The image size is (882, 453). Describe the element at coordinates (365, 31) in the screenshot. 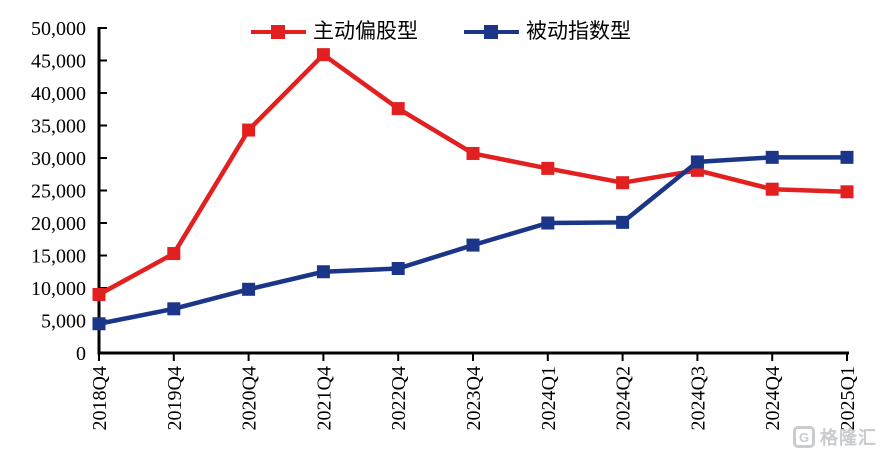

I see `legend-label-active-equity: 主动偏股型` at that location.